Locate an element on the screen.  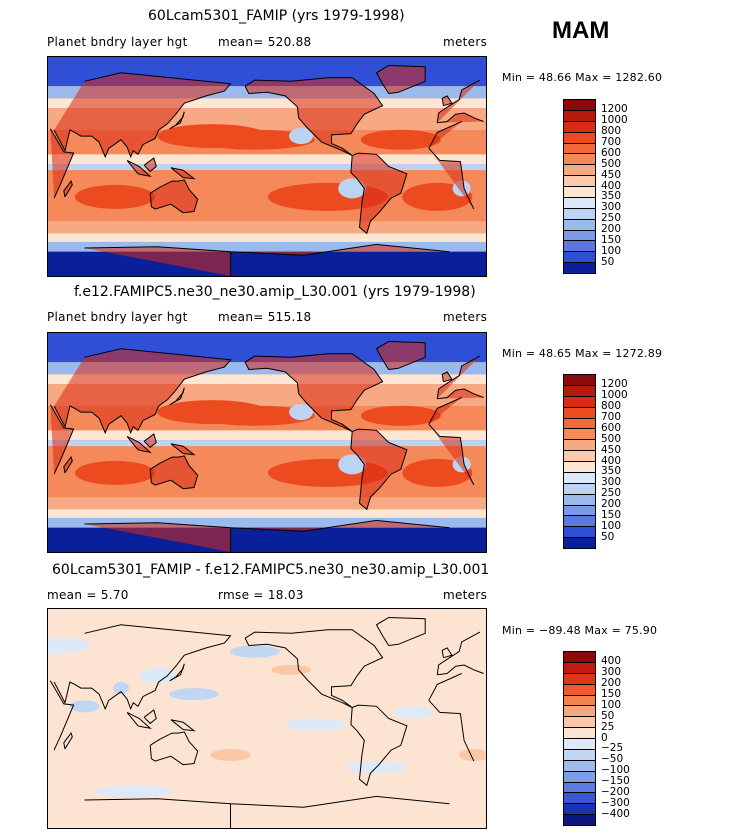
colorbar-tick-label: −25 is located at coordinates (612, 748).